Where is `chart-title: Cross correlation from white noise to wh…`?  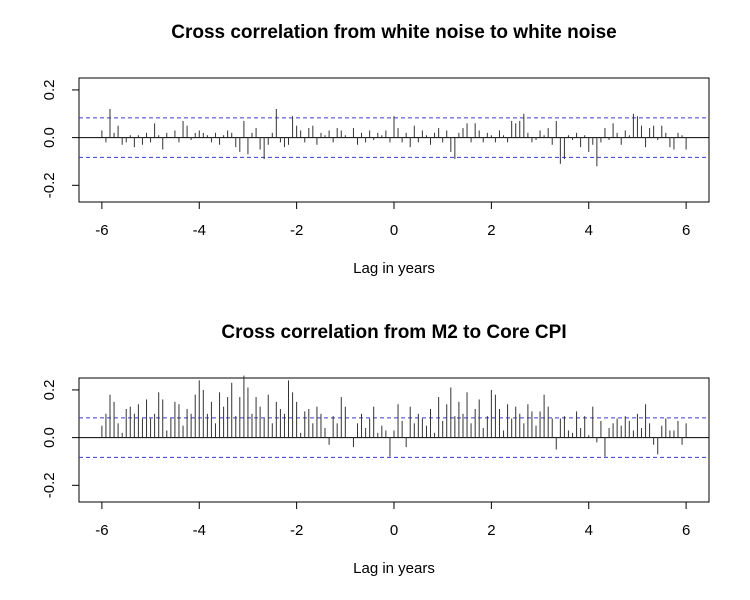 chart-title: Cross correlation from white noise to wh… is located at coordinates (394, 32).